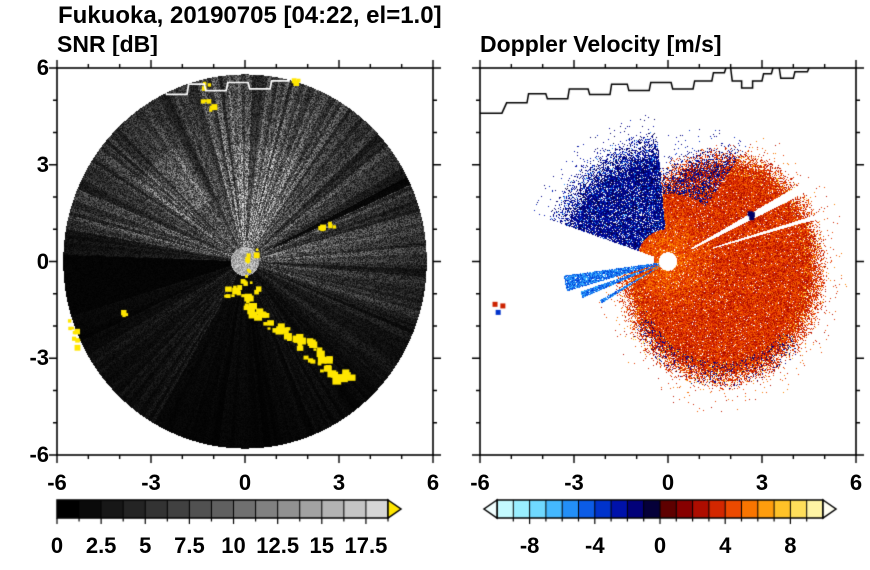  I want to click on snr-colorbar, so click(233, 517).